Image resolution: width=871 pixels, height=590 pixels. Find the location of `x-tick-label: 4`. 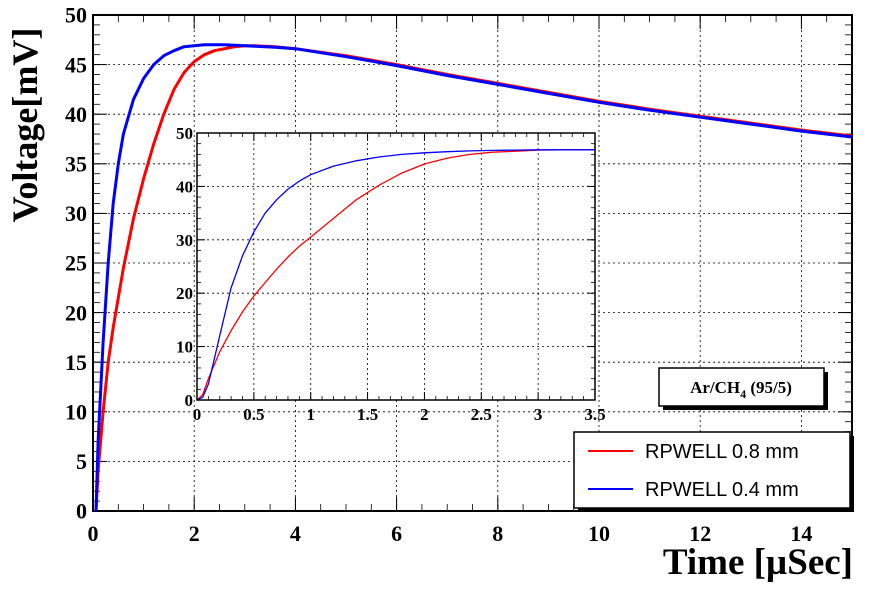

x-tick-label: 4 is located at coordinates (295, 533).